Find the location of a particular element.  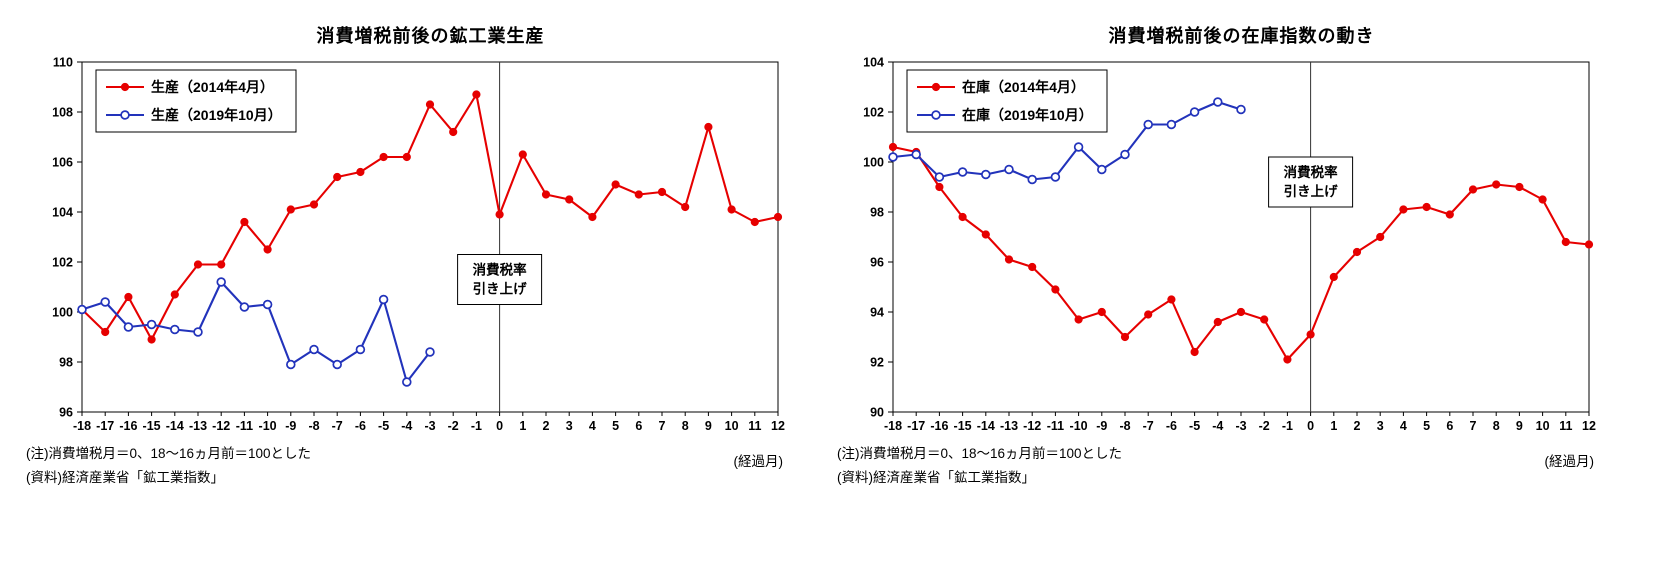

svg-text: -16 is located at coordinates (128, 426).